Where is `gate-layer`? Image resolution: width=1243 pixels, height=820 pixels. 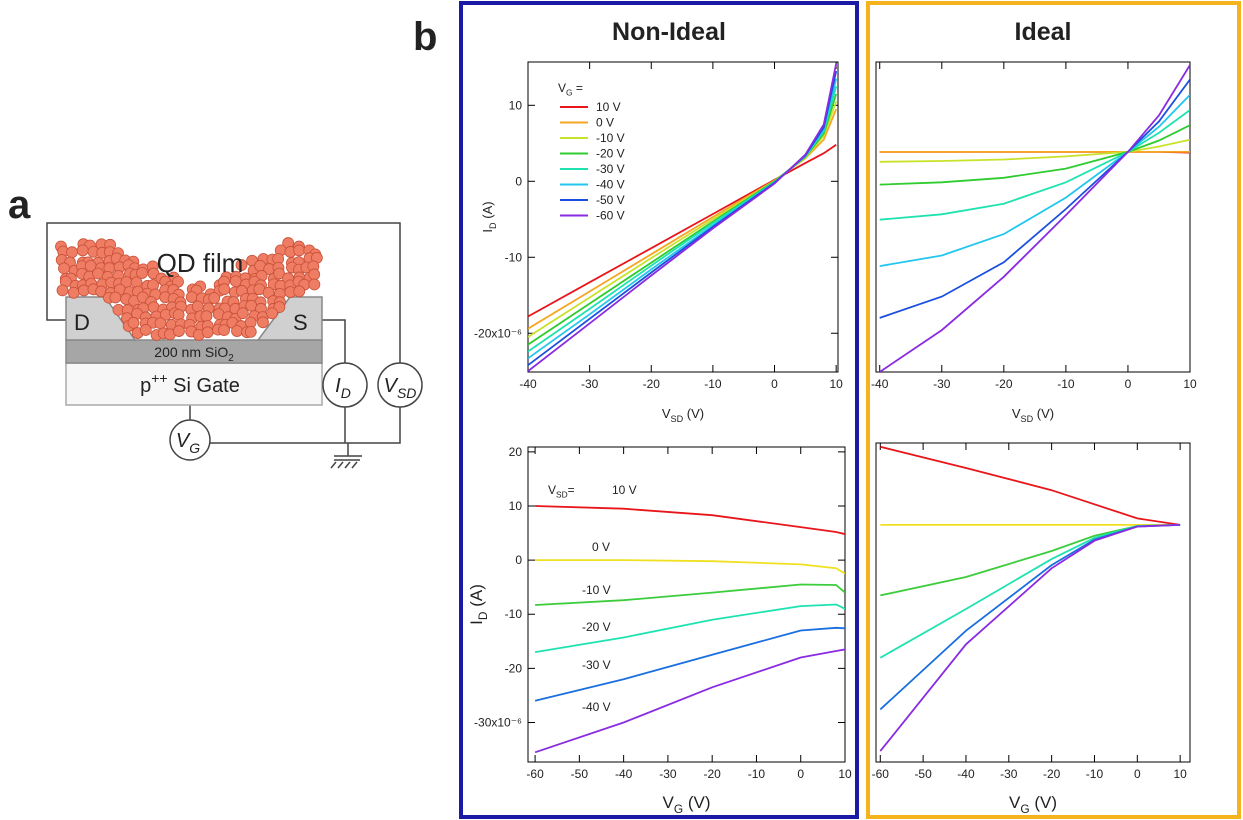 gate-layer is located at coordinates (194, 384).